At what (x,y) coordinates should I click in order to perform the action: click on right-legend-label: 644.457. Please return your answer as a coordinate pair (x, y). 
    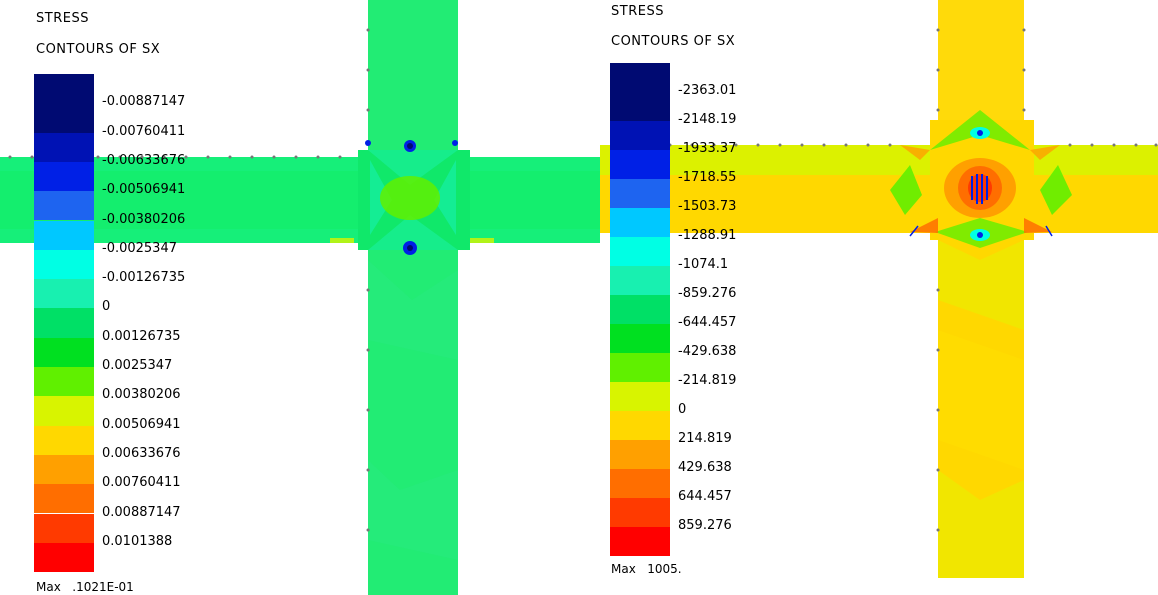
    Looking at the image, I should click on (705, 496).